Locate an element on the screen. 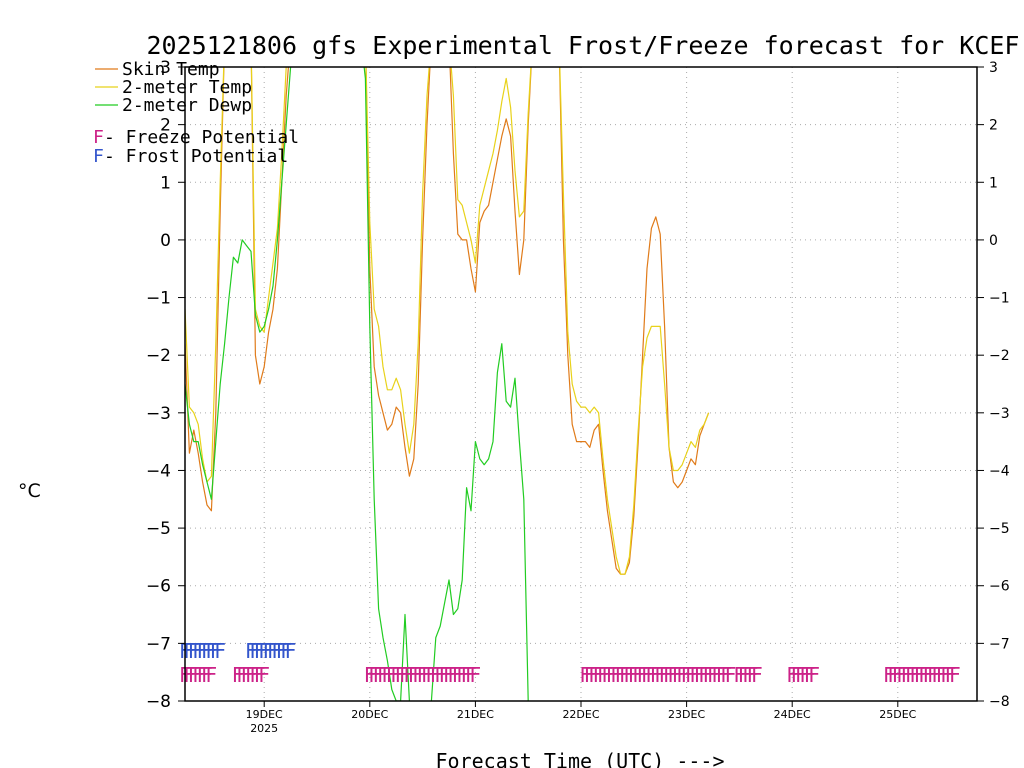 This screenshot has height=768, width=1024. y-tick-label: −2 is located at coordinates (158, 356).